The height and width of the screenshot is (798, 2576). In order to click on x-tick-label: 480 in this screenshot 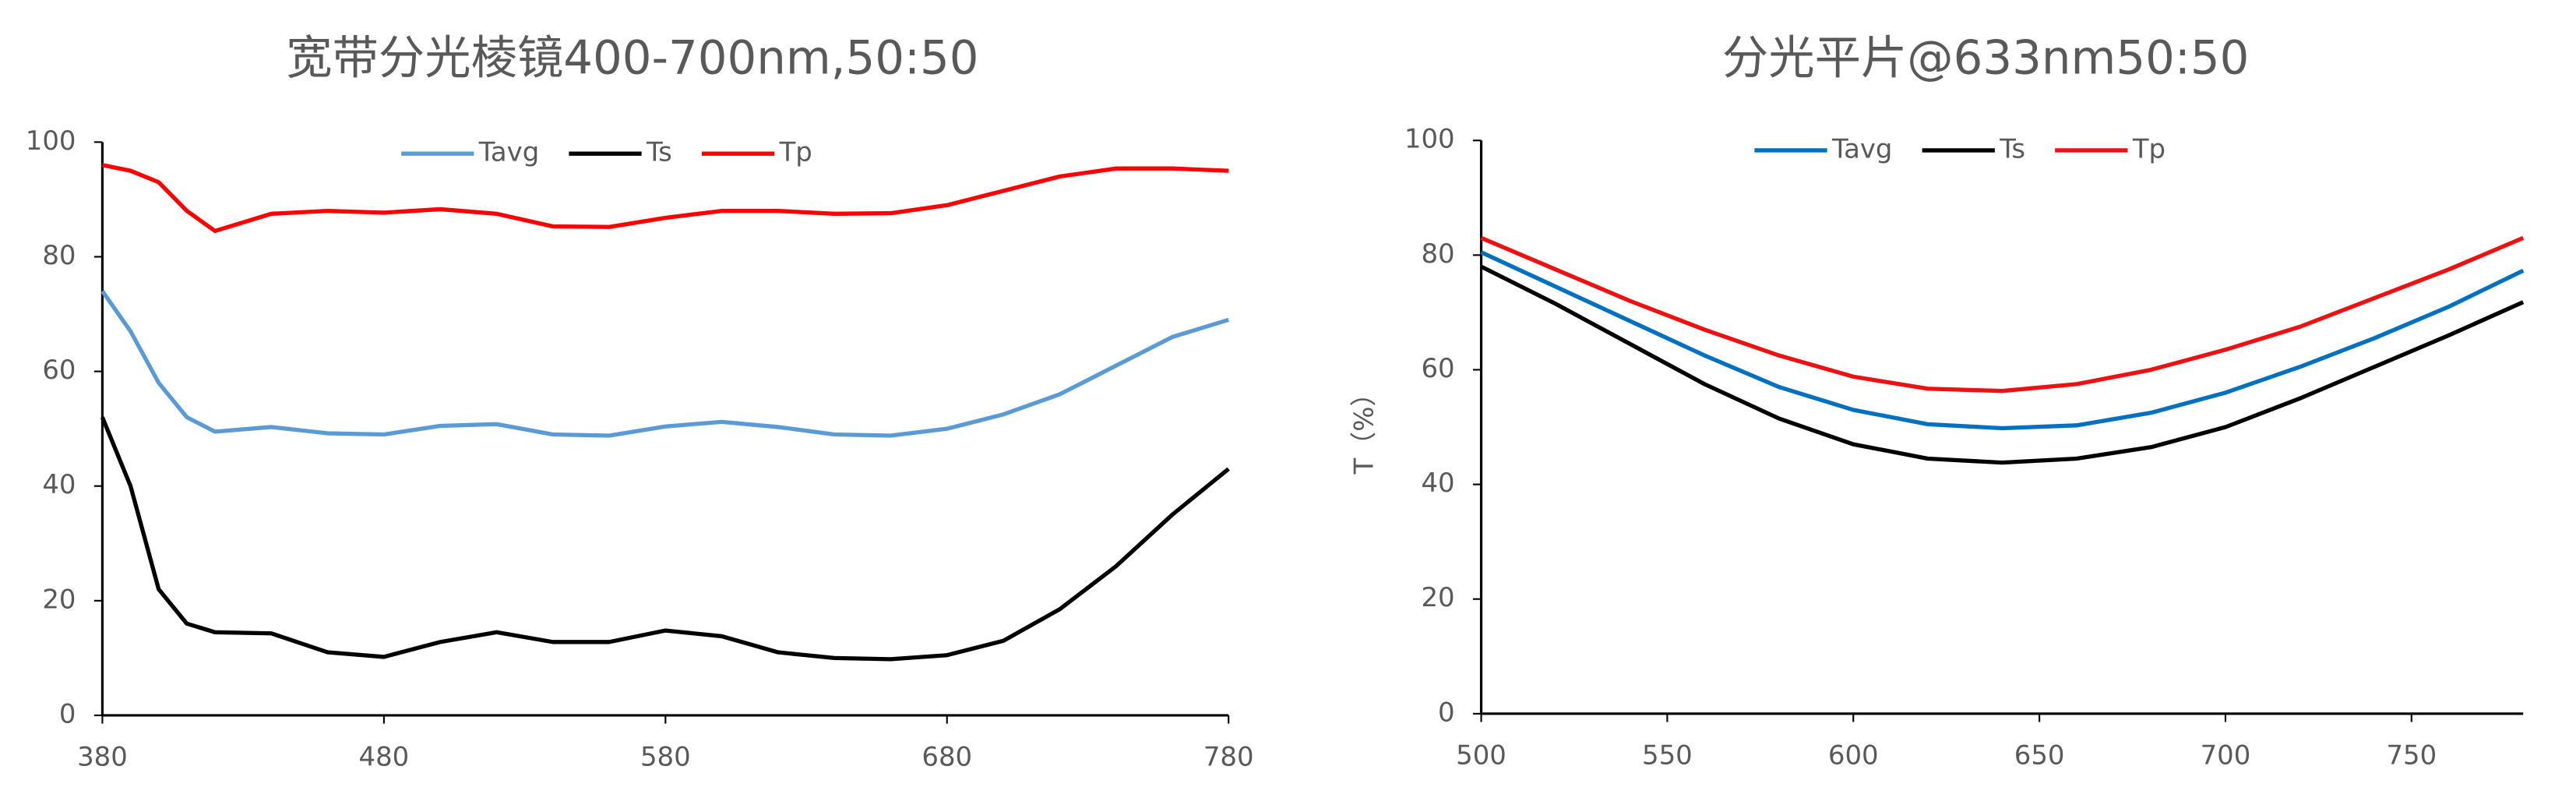, I will do `click(384, 757)`.